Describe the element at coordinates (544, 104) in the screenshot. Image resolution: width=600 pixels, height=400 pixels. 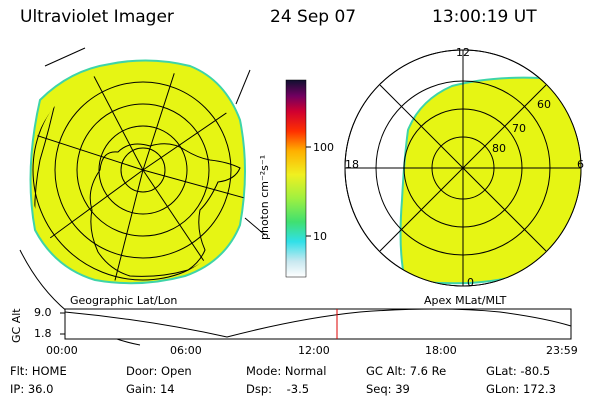
I see `mlat-label-60: 60` at that location.